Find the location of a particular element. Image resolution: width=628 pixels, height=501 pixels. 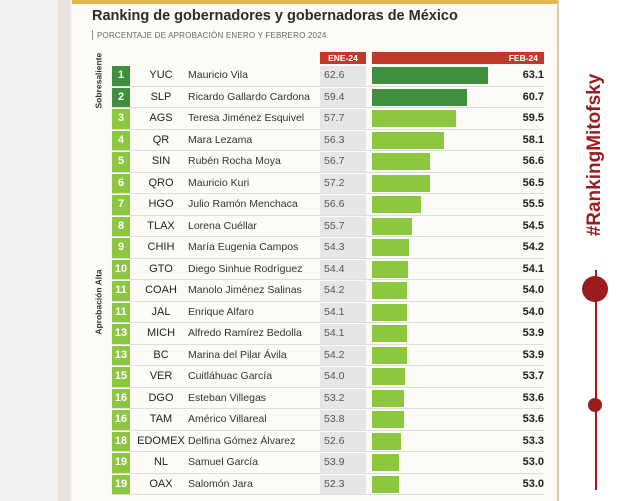

state-code: BC is located at coordinates (161, 354).